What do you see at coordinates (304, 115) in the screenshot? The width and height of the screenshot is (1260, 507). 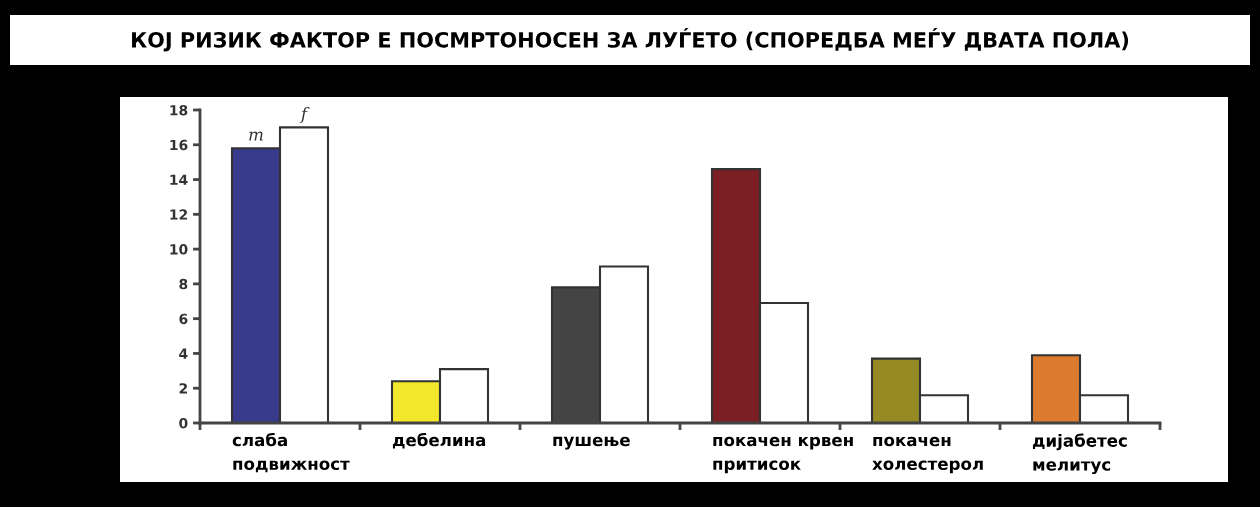 I see `series-label: f` at bounding box center [304, 115].